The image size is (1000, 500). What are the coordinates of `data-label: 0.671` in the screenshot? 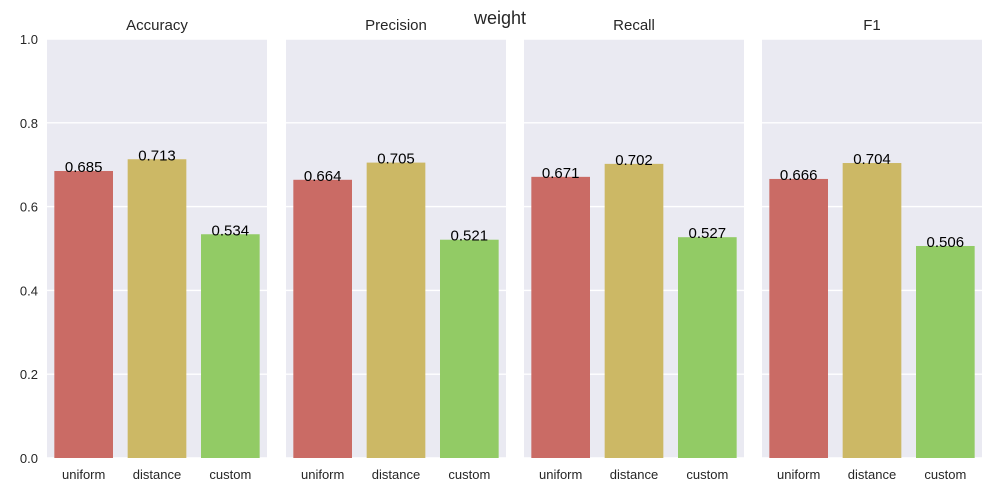 It's located at (561, 173).